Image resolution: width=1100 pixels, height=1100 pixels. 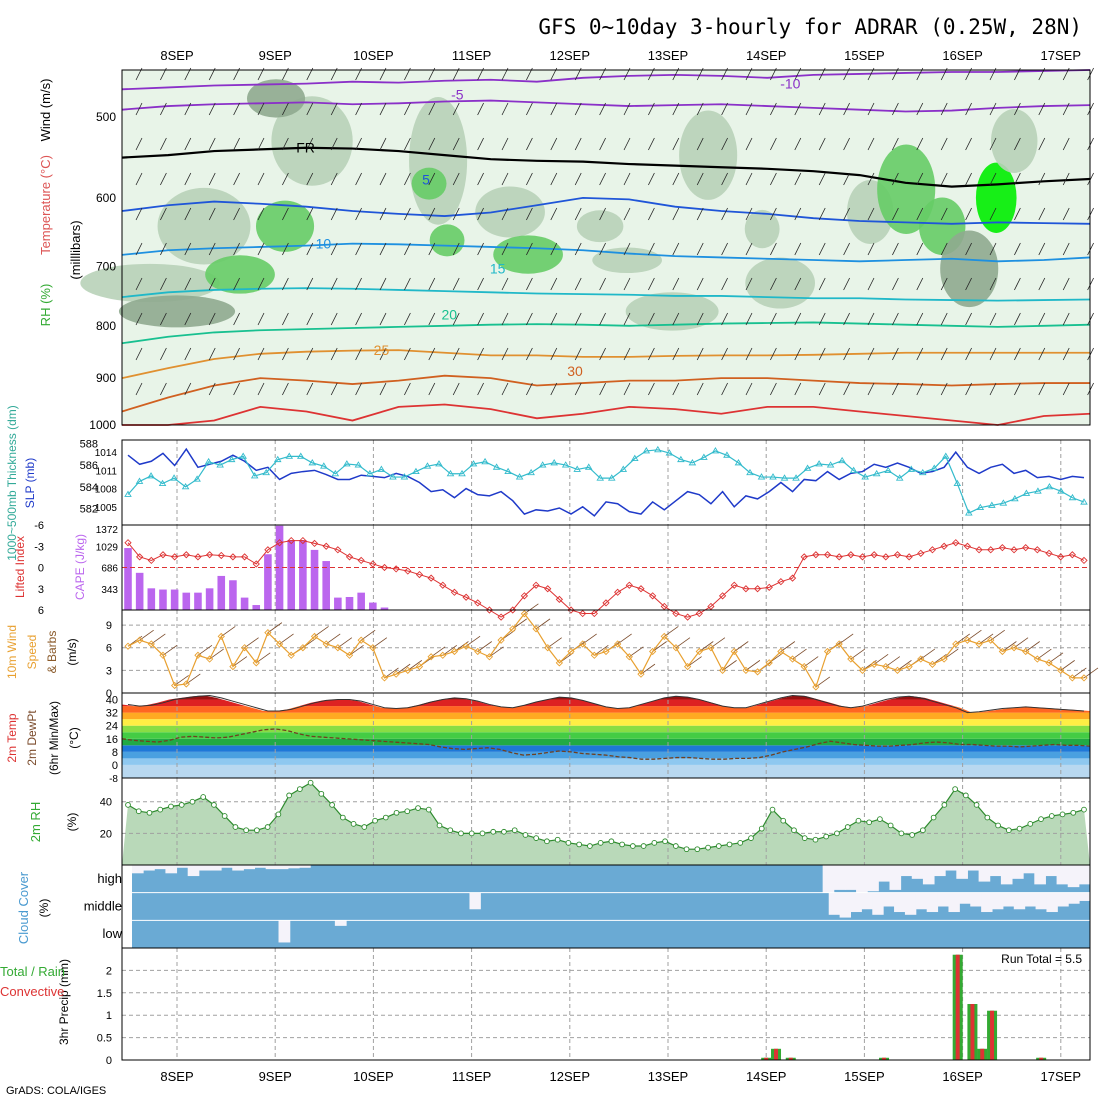 What do you see at coordinates (606, 722) in the screenshot?
I see `temp-band` at bounding box center [606, 722].